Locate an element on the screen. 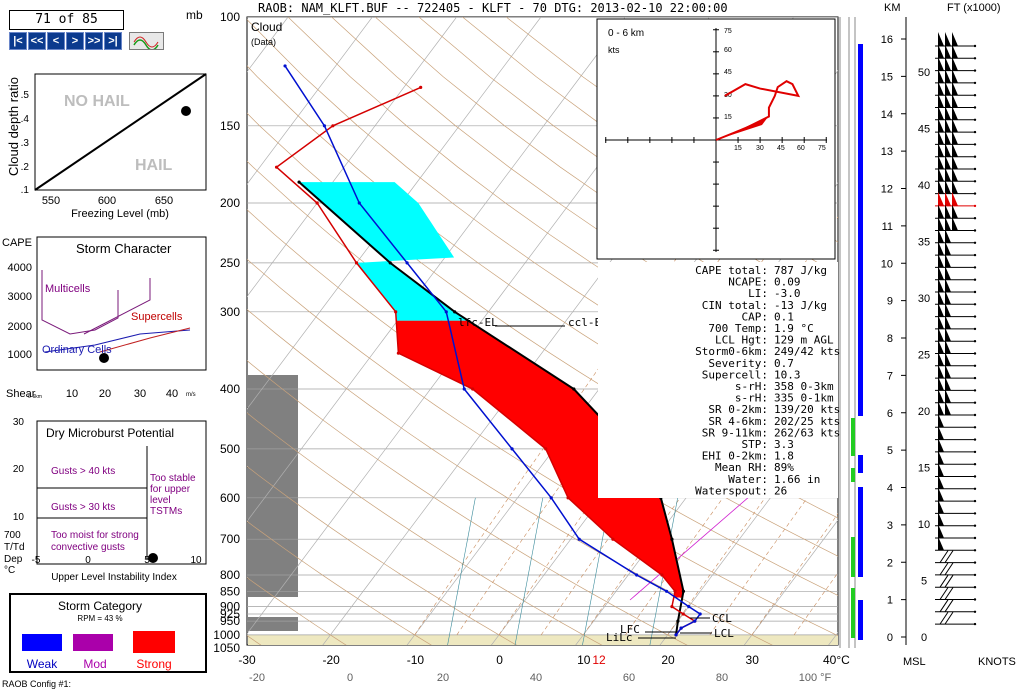  index-label: EHI 0-2km: is located at coordinates (735, 456).